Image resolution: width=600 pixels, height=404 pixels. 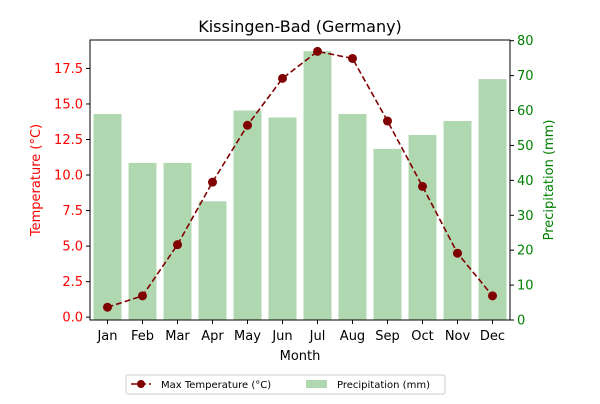 What do you see at coordinates (107, 217) in the screenshot?
I see `precipitation-bar-jan` at bounding box center [107, 217].